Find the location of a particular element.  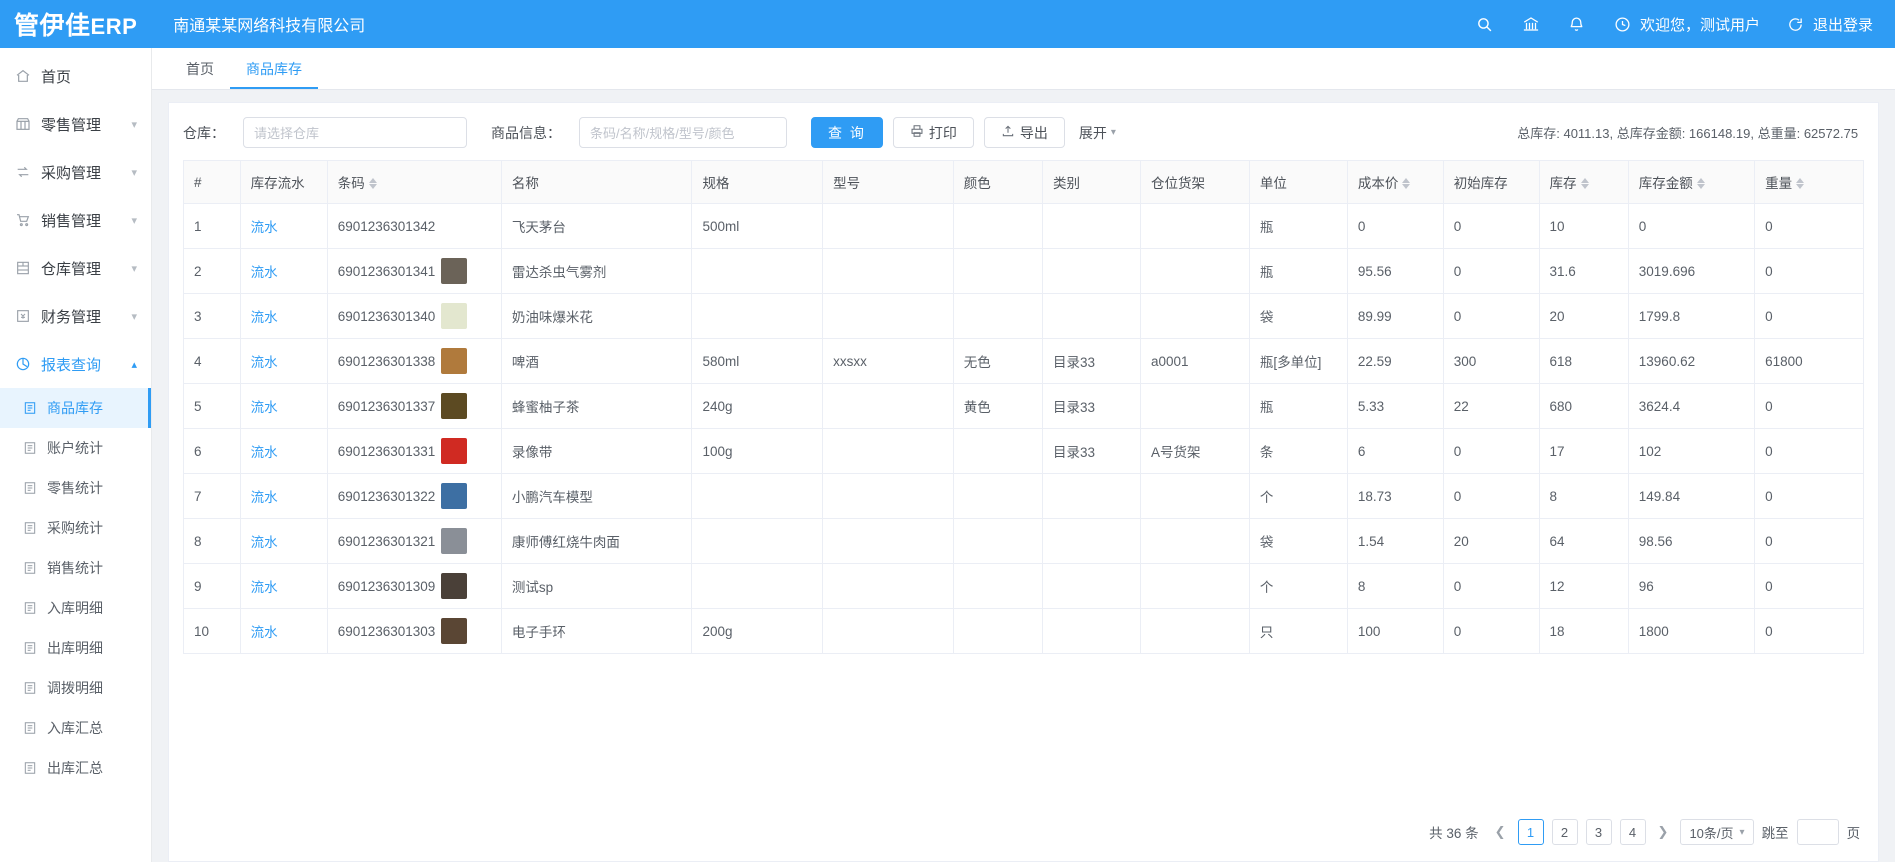

sidebar-item-purchase-stats: 采购统计 is located at coordinates (75, 528).